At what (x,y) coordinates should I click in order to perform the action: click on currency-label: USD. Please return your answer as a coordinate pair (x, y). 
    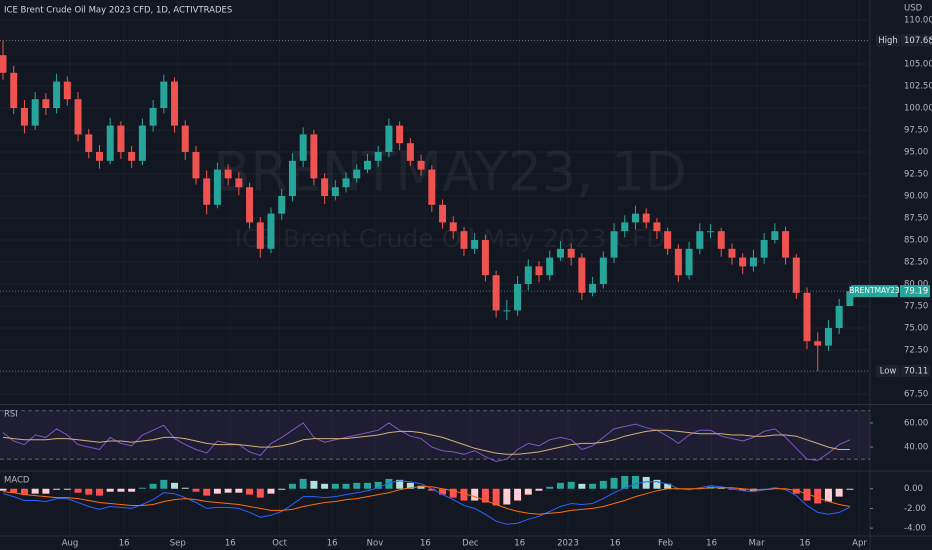
    Looking at the image, I should click on (913, 9).